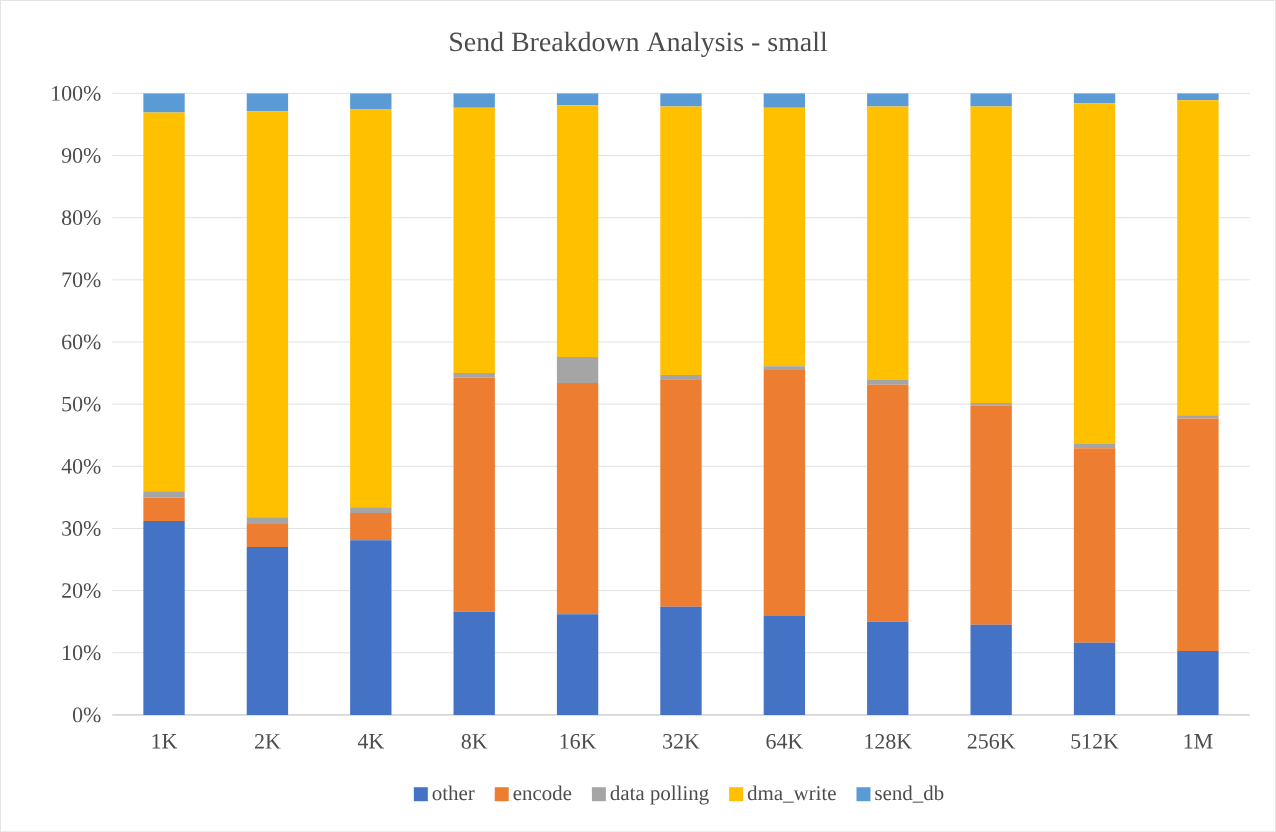  What do you see at coordinates (82, 653) in the screenshot?
I see `y-tick-label: 10%` at bounding box center [82, 653].